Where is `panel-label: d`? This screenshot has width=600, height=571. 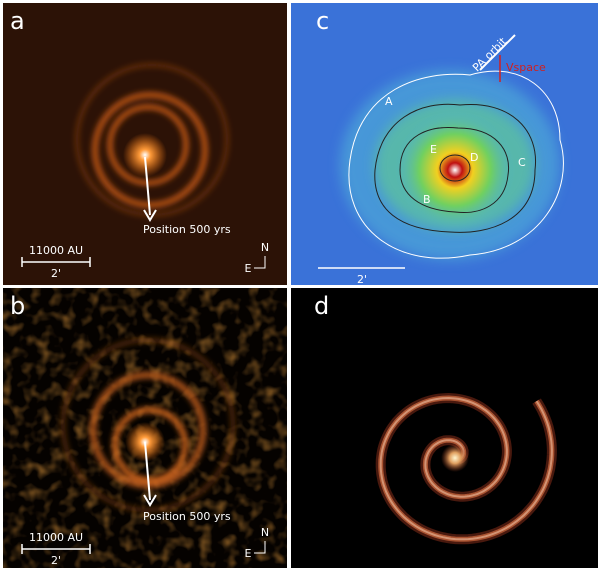 panel-label: d is located at coordinates (321, 306).